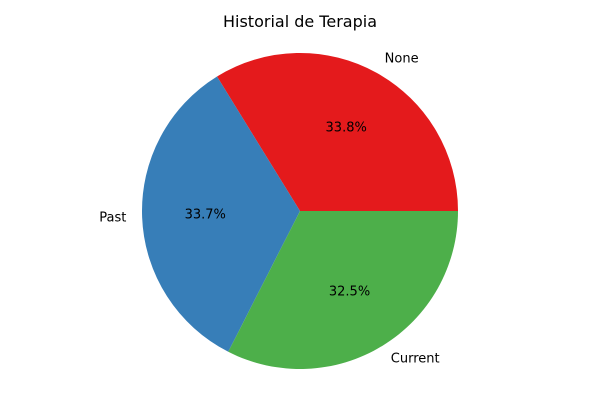 Image resolution: width=600 pixels, height=400 pixels. Describe the element at coordinates (205, 214) in the screenshot. I see `slice-percent-past: 33.7%` at that location.